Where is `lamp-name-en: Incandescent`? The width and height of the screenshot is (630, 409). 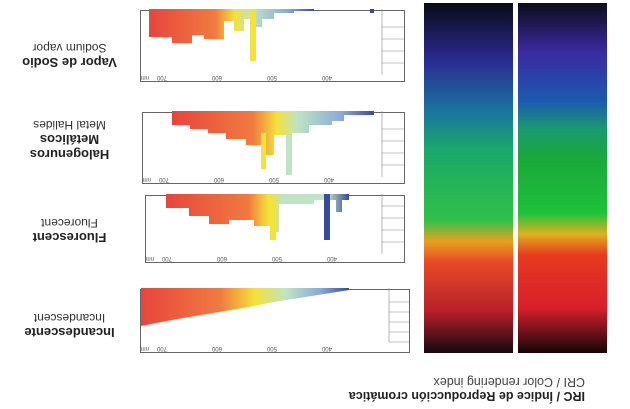 lamp-name-en: Incandescent is located at coordinates (69, 318).